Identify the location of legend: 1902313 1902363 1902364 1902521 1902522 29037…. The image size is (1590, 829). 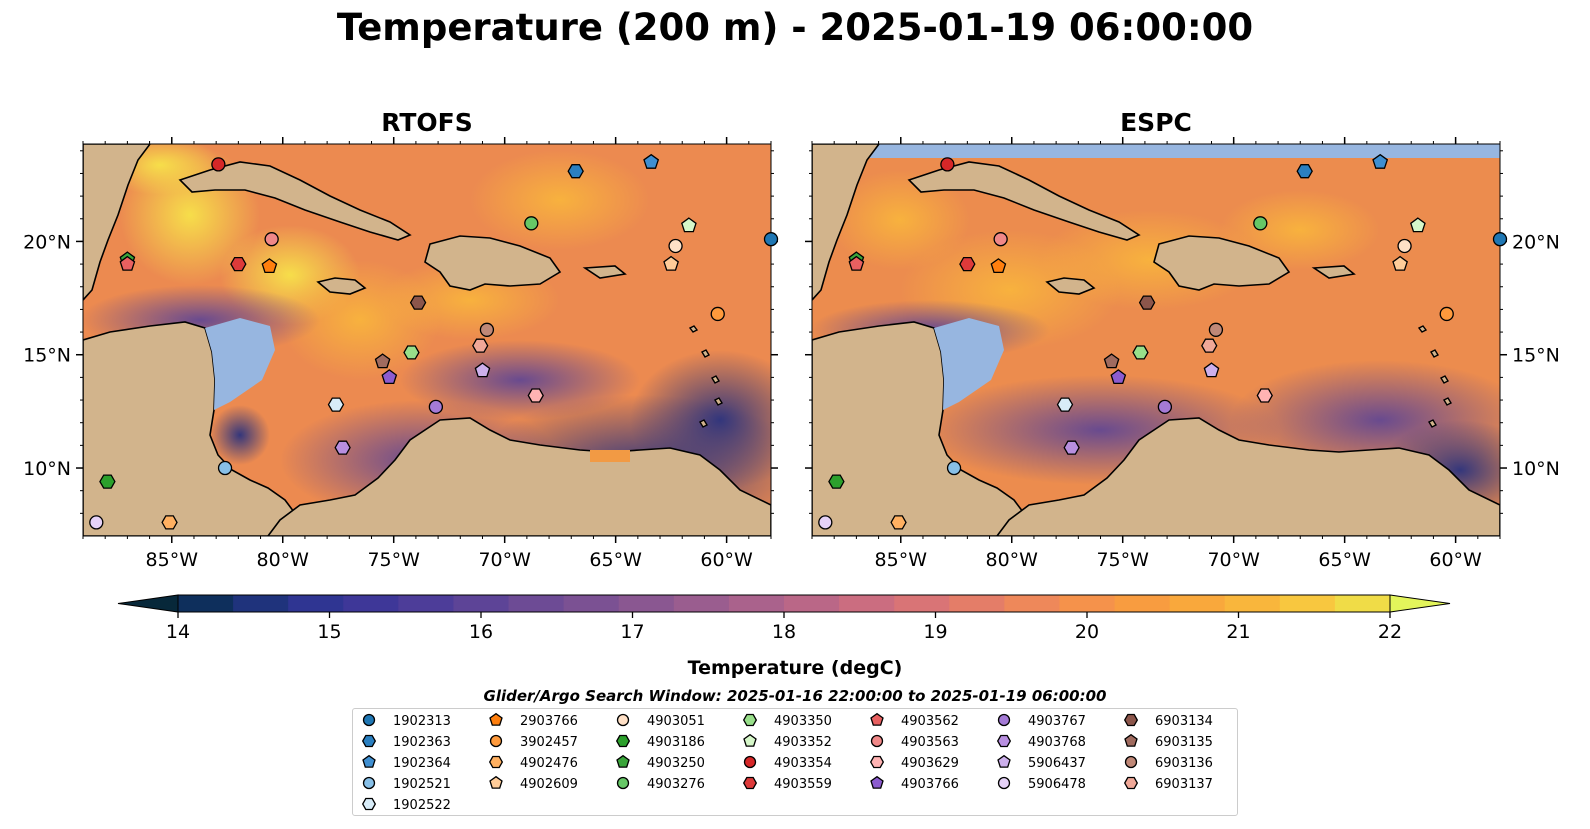
(795, 762).